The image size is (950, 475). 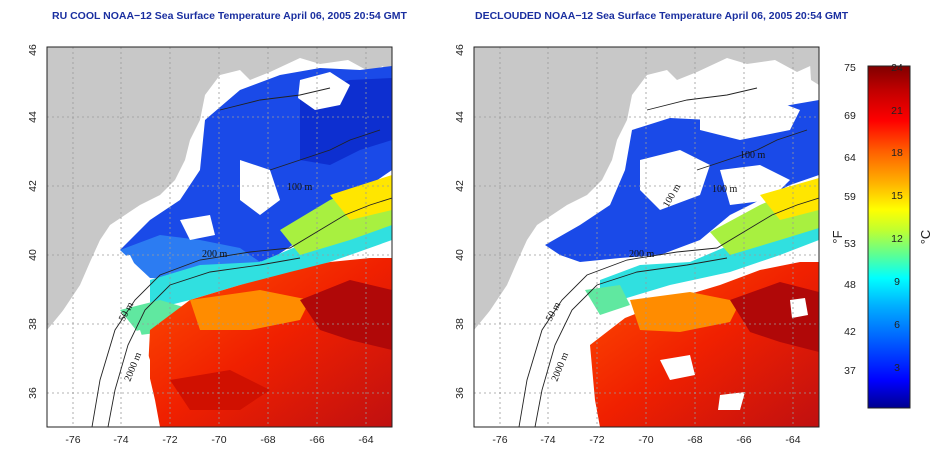 What do you see at coordinates (897, 325) in the screenshot?
I see `celsius-tick: 6` at bounding box center [897, 325].